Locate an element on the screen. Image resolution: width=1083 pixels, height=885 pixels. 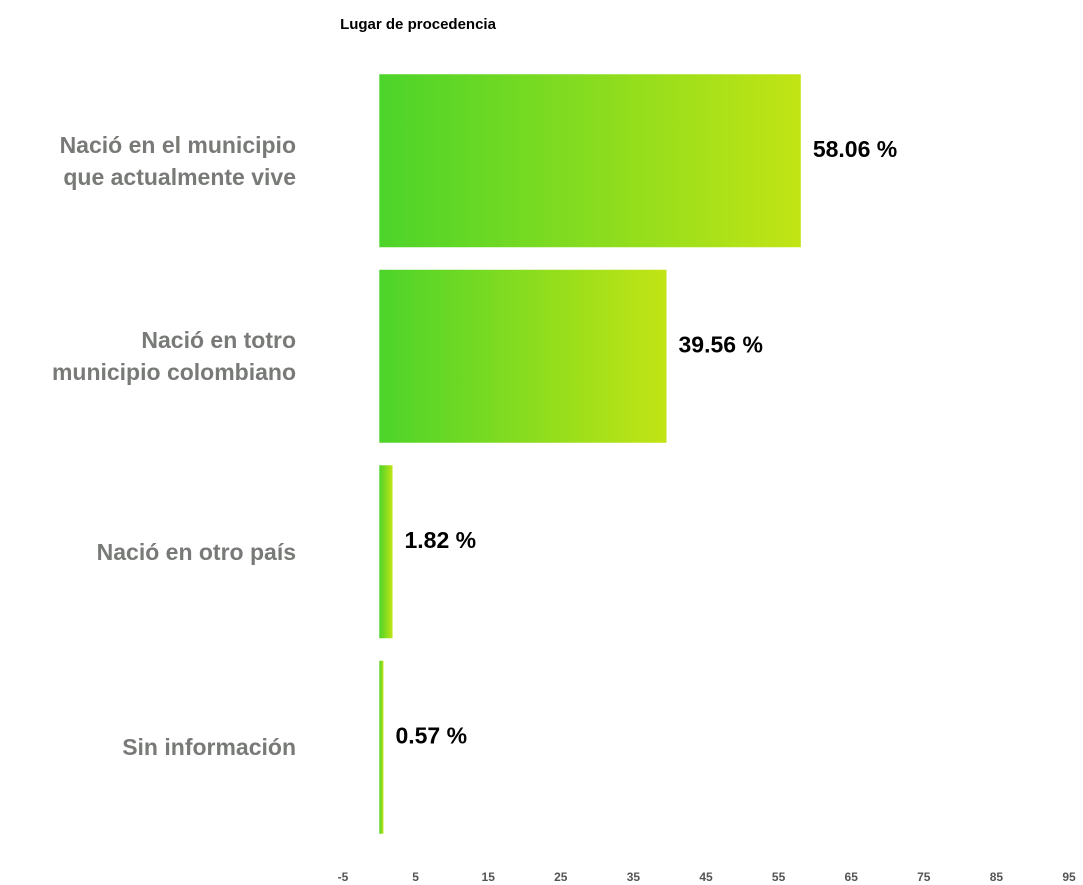
category-label: Sin información is located at coordinates (209, 747).